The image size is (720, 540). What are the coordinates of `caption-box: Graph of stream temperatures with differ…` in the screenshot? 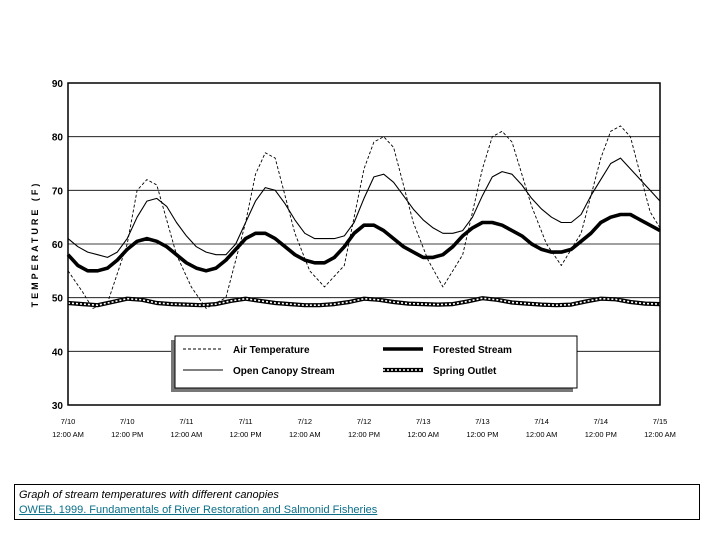 It's located at (357, 502).